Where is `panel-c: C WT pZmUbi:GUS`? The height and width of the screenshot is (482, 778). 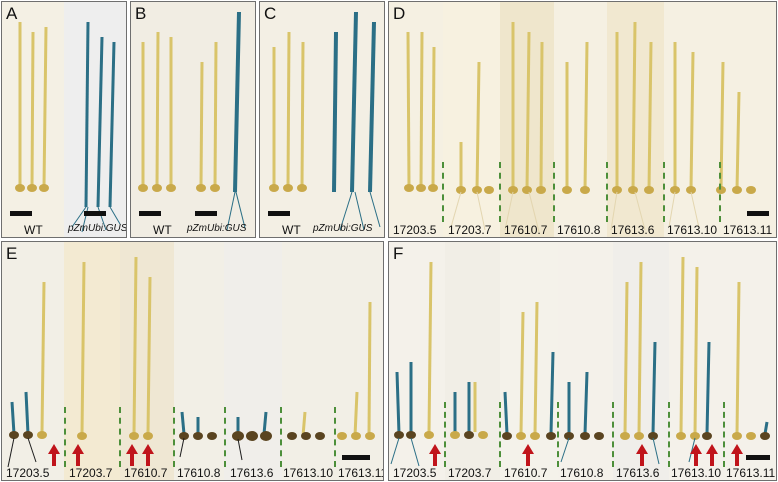
panel-c: C WT pZmUbi:GUS is located at coordinates (322, 119).